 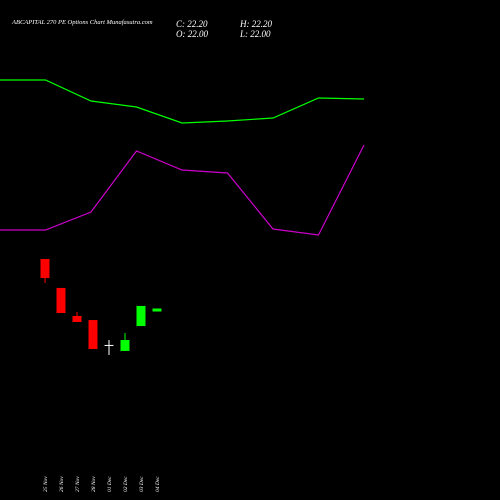 I want to click on x-tick-label: 26 Nov, so click(x=62, y=484).